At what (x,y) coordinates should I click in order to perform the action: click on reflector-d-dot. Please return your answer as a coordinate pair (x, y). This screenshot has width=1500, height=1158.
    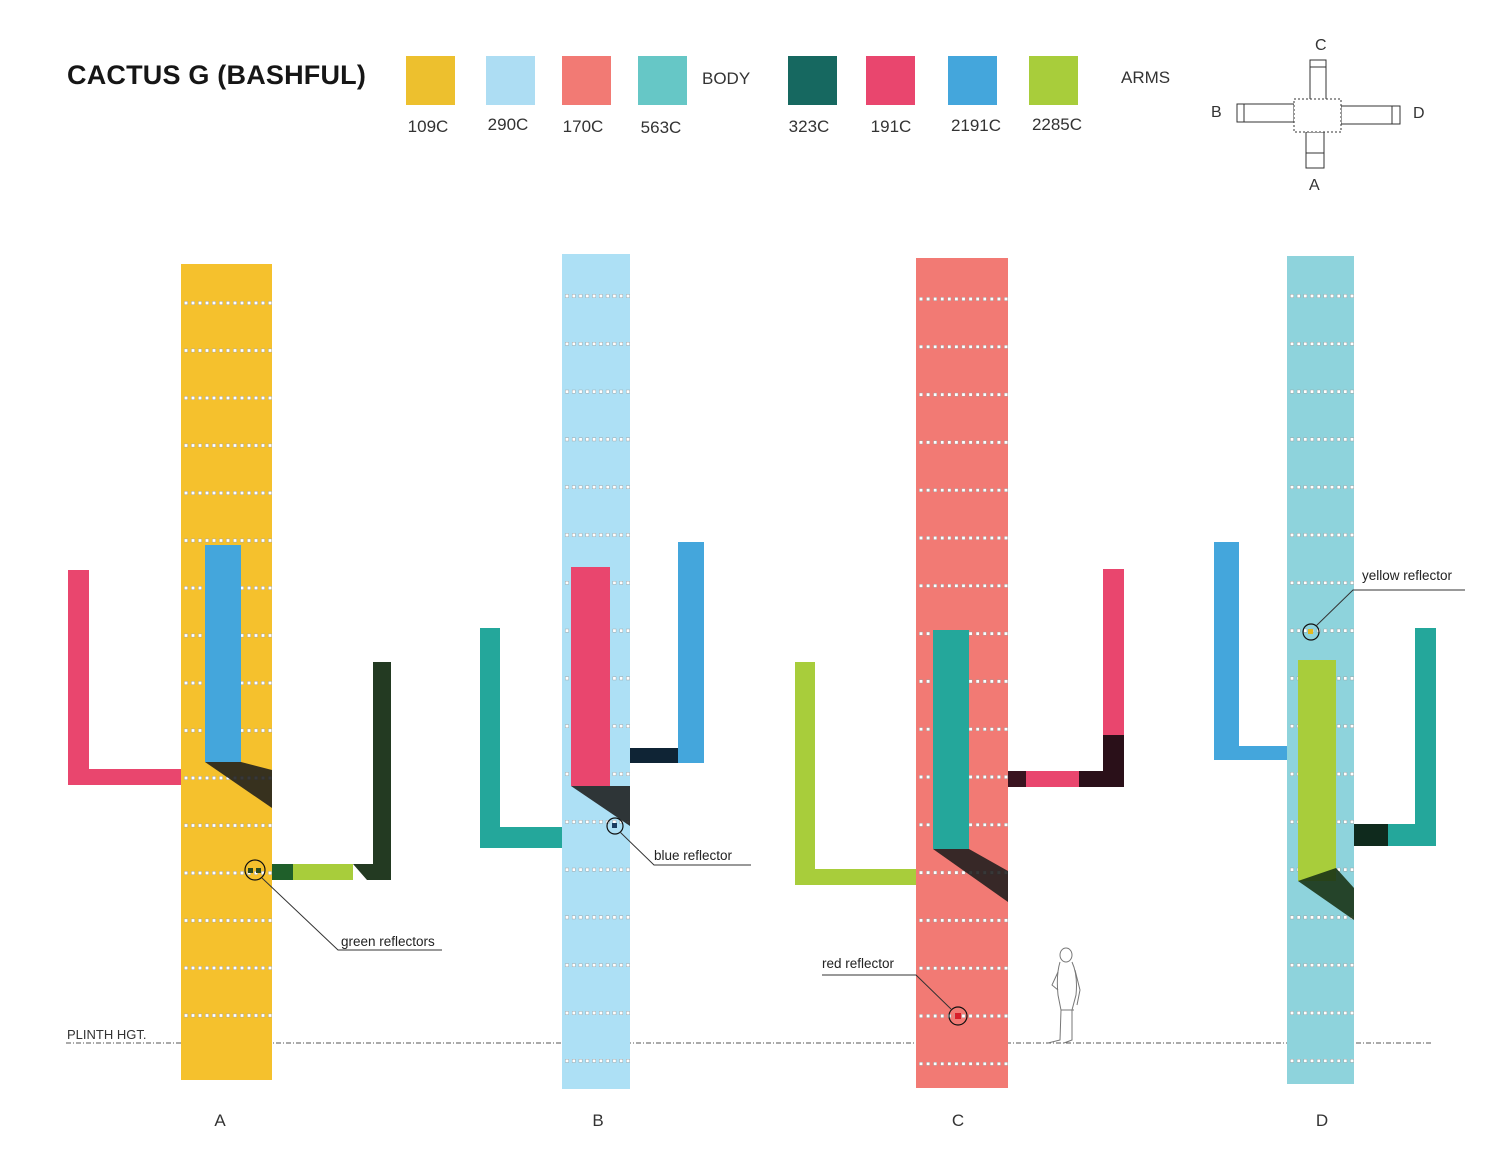
    Looking at the image, I should click on (1310, 631).